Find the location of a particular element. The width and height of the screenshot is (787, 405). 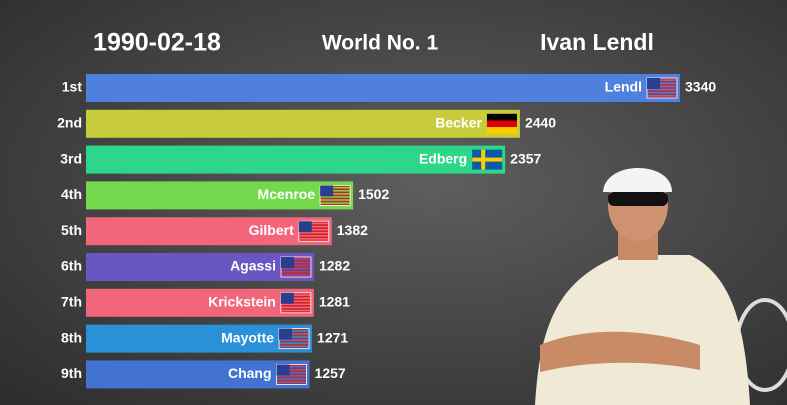

rank-label: 9th is located at coordinates (71, 373).